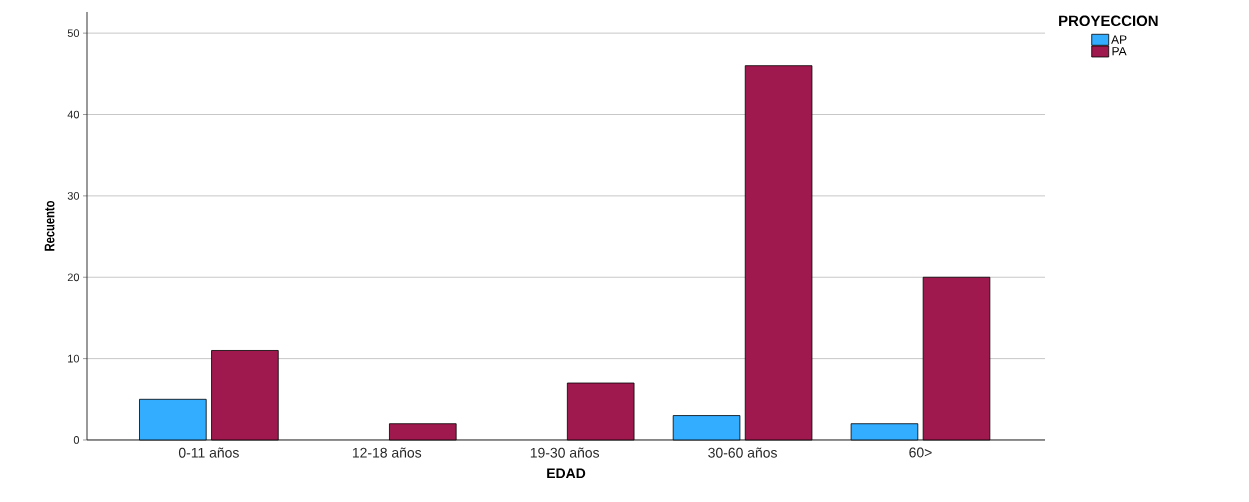  What do you see at coordinates (1108, 21) in the screenshot?
I see `legend-title: PROYECCION` at bounding box center [1108, 21].